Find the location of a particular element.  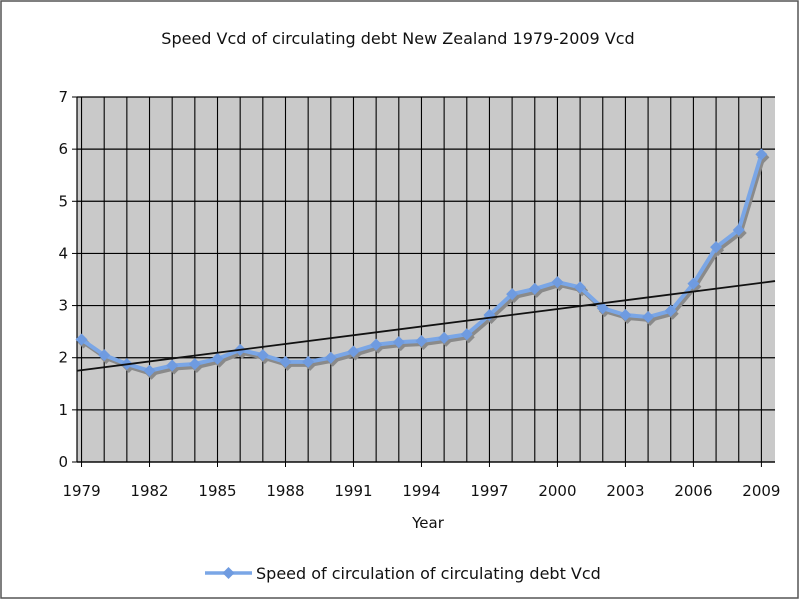

y-tick-label: 3 is located at coordinates (63, 306).